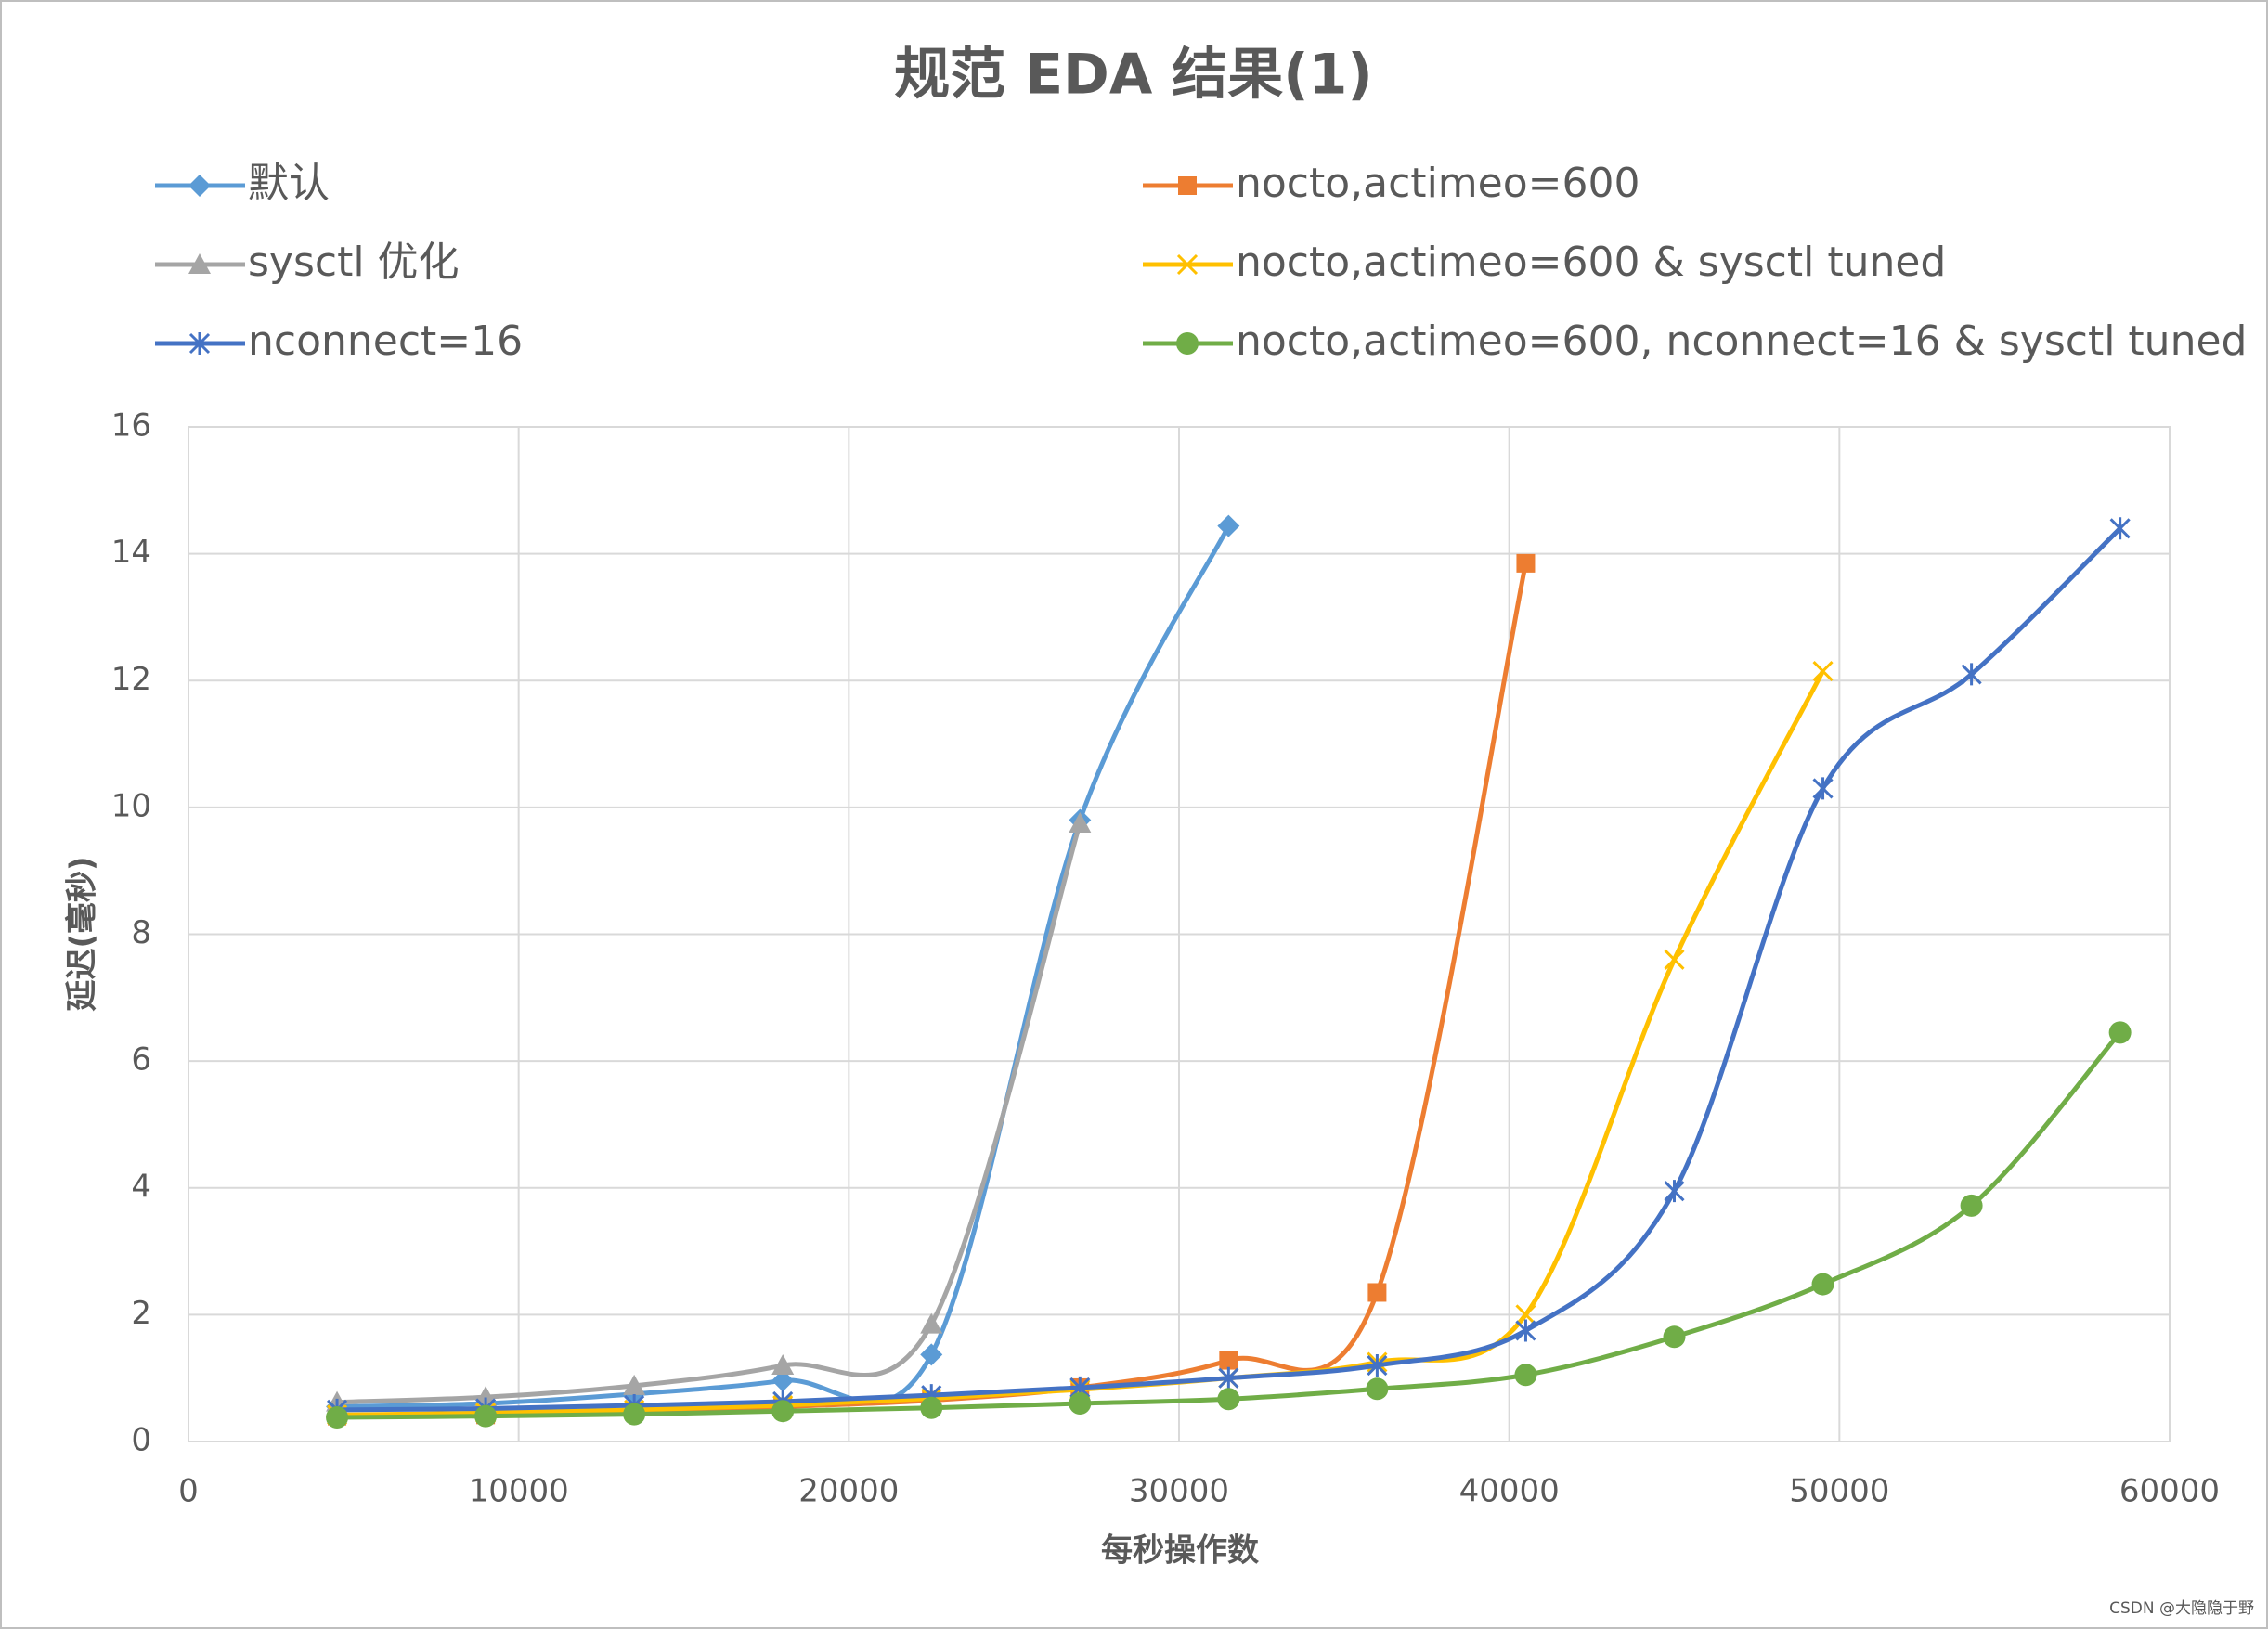 The height and width of the screenshot is (1629, 2268). I want to click on x-tick-label: 60000, so click(2169, 1491).